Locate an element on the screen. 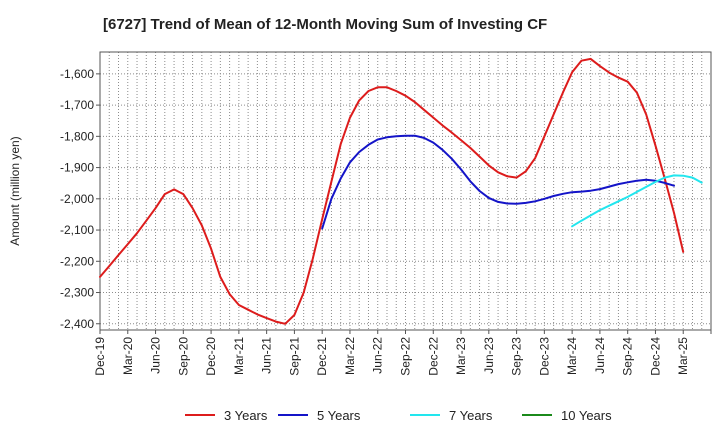 This screenshot has width=720, height=440. x-tick-label: Mar-23 is located at coordinates (461, 356).